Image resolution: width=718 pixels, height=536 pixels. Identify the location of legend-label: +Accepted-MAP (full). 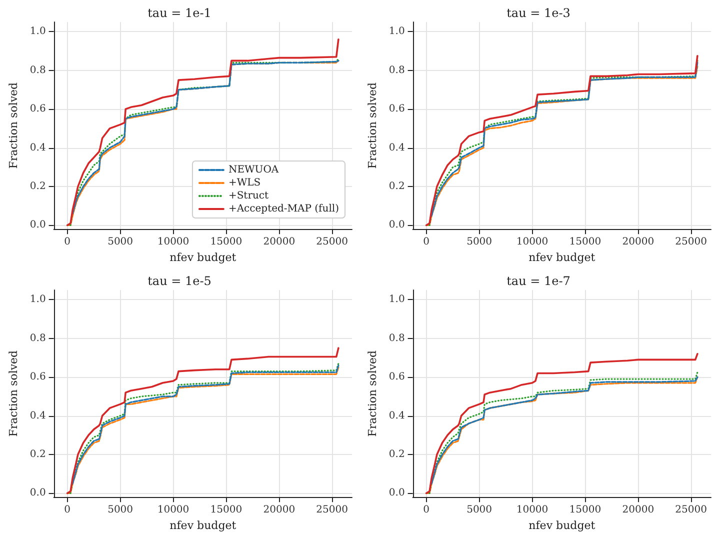
(284, 209).